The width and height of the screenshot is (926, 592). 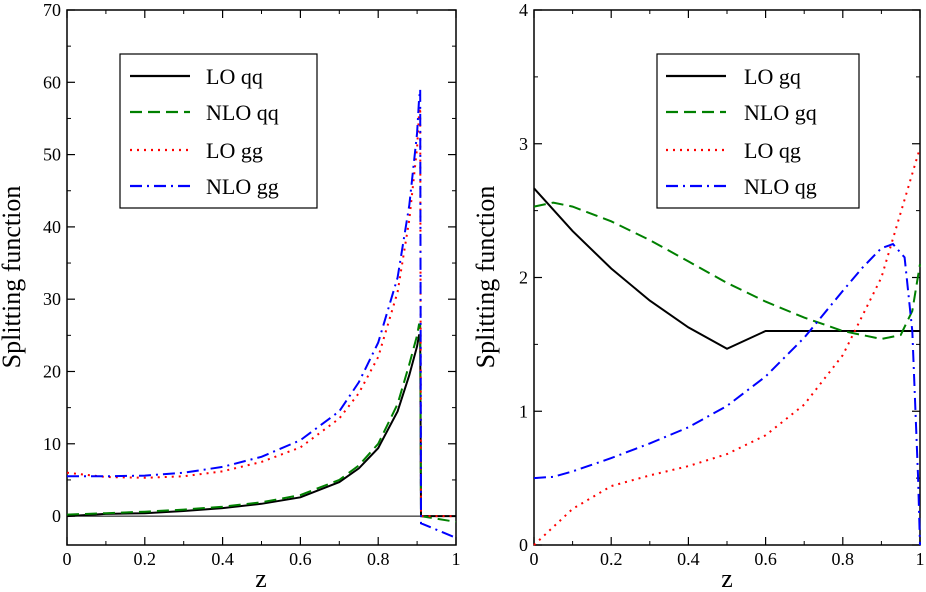 I want to click on right-legend-entry-2: LO qg, so click(x=733, y=150).